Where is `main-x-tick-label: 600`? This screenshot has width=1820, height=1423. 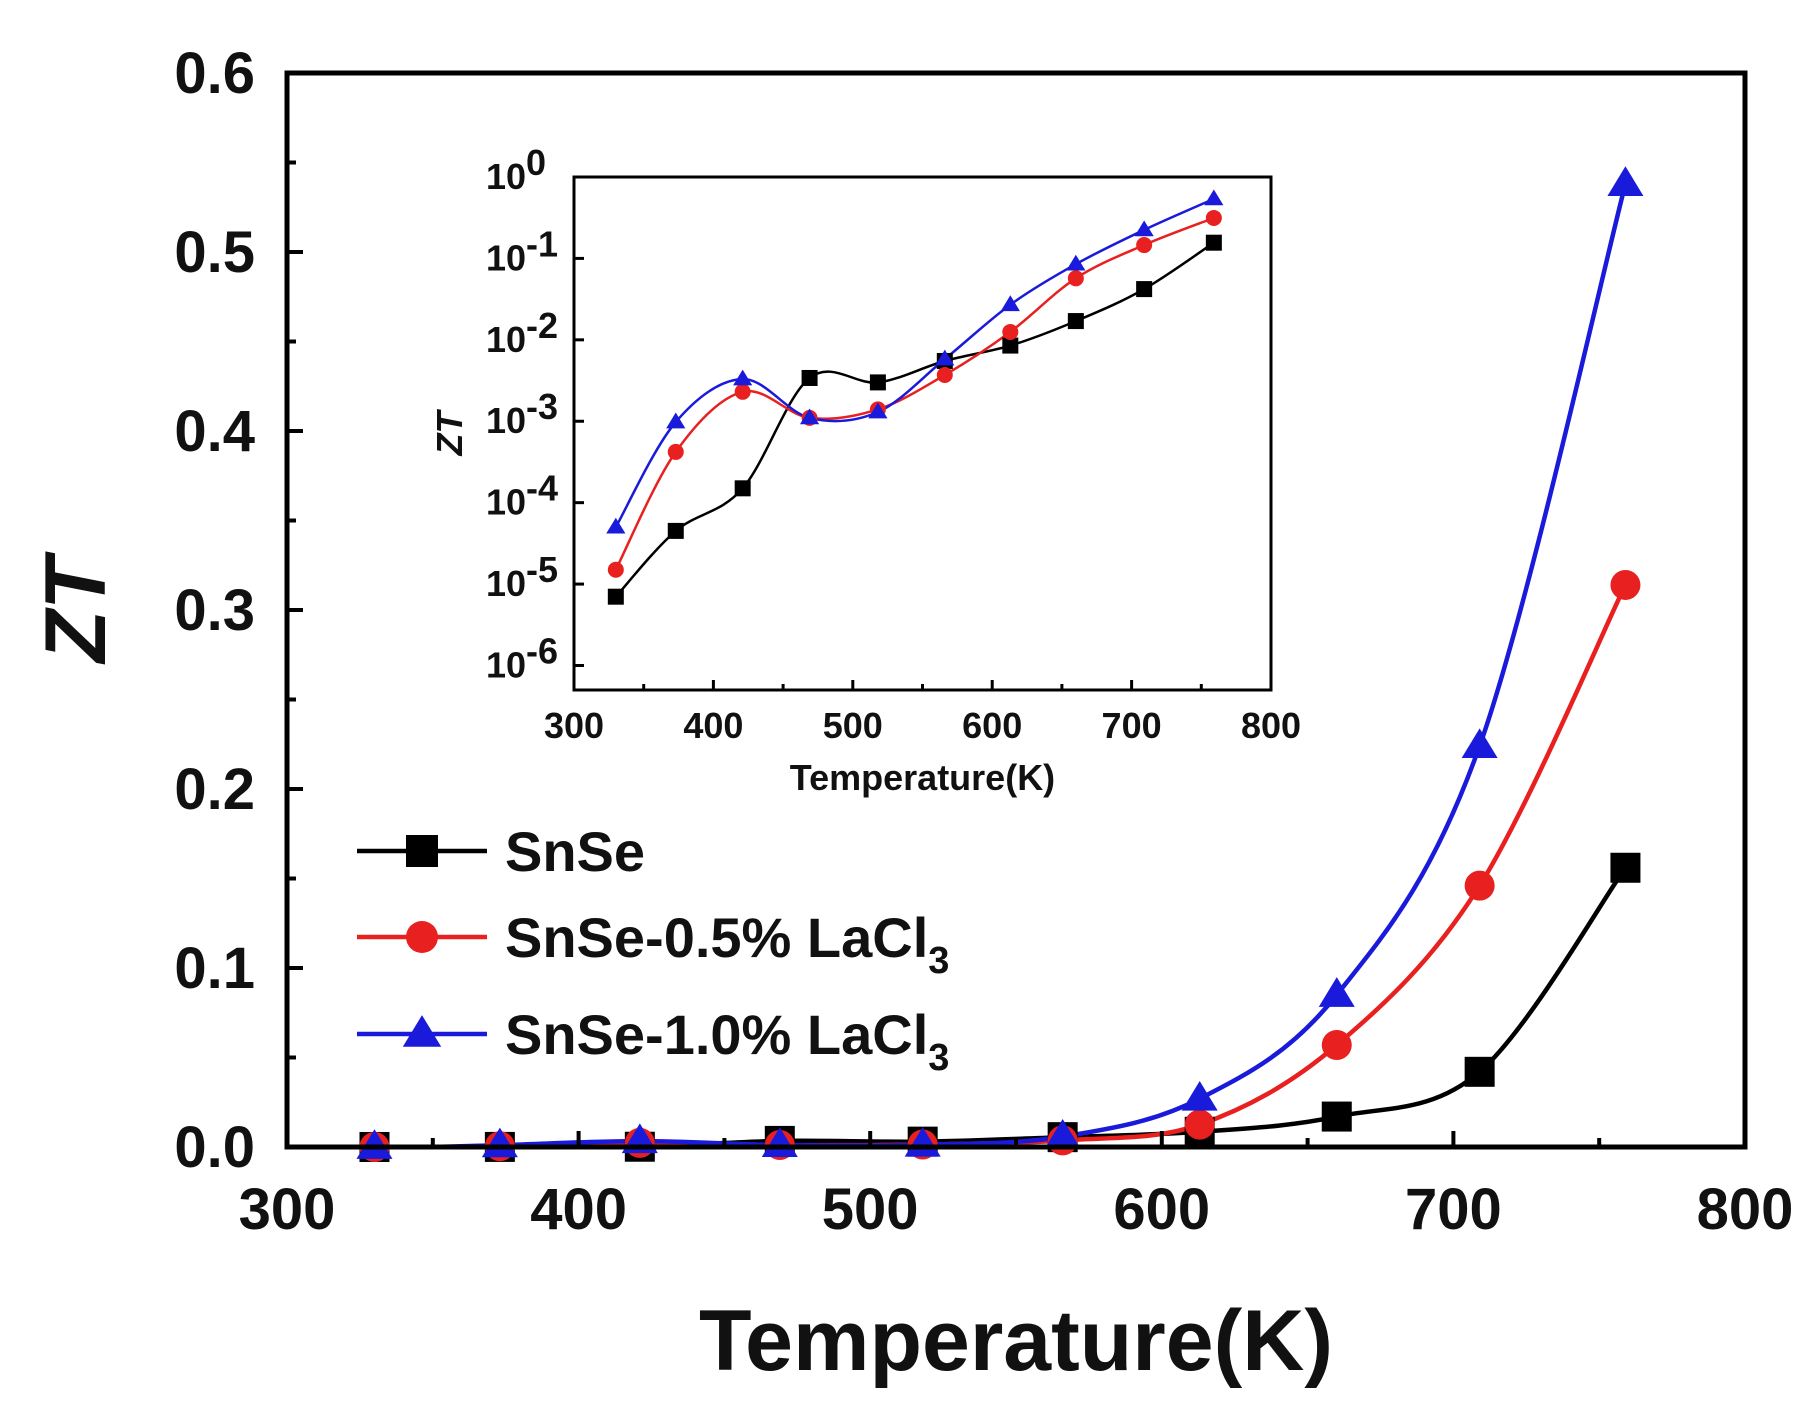 main-x-tick-label: 600 is located at coordinates (1161, 1209).